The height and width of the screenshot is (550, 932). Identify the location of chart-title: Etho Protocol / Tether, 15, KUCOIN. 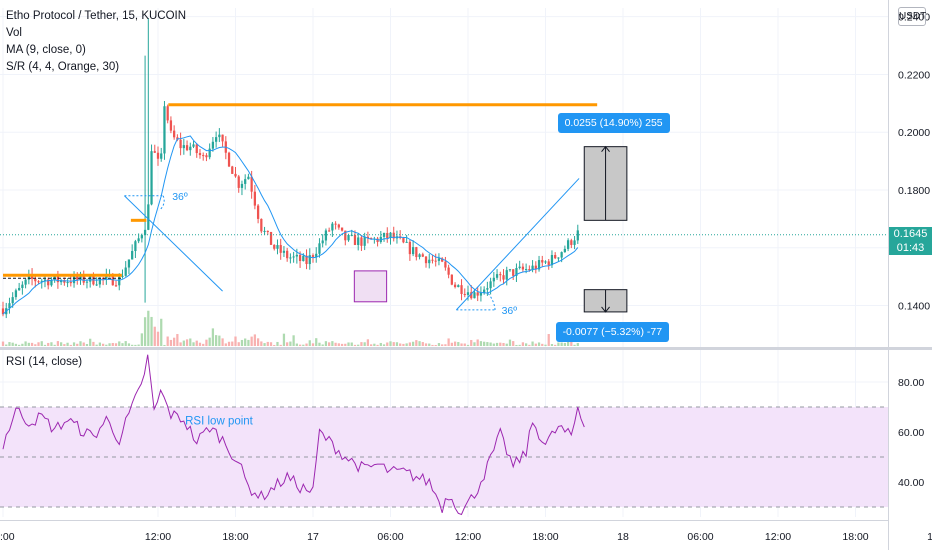
(96, 16).